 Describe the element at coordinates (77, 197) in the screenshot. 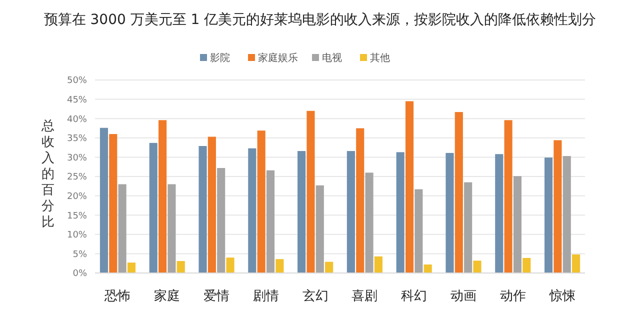

I see `y-tick-label: 20%` at that location.